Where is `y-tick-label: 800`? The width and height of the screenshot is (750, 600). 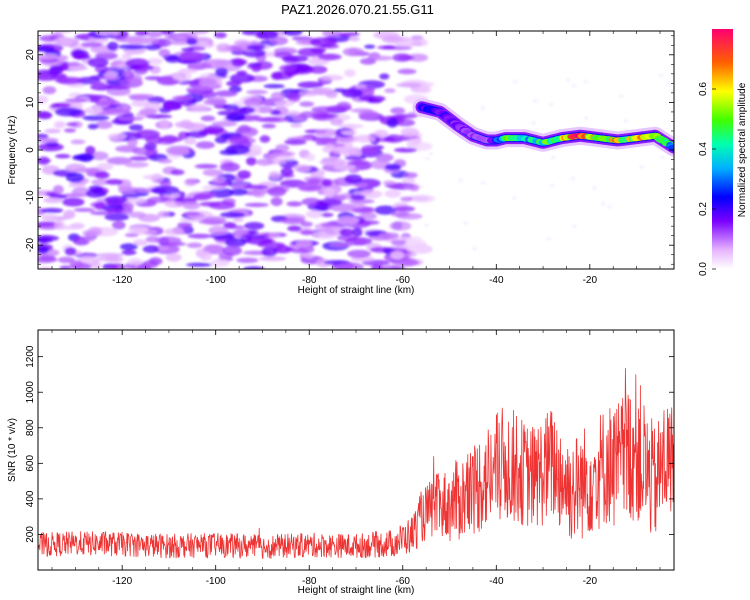 y-tick-label: 800 is located at coordinates (30, 427).